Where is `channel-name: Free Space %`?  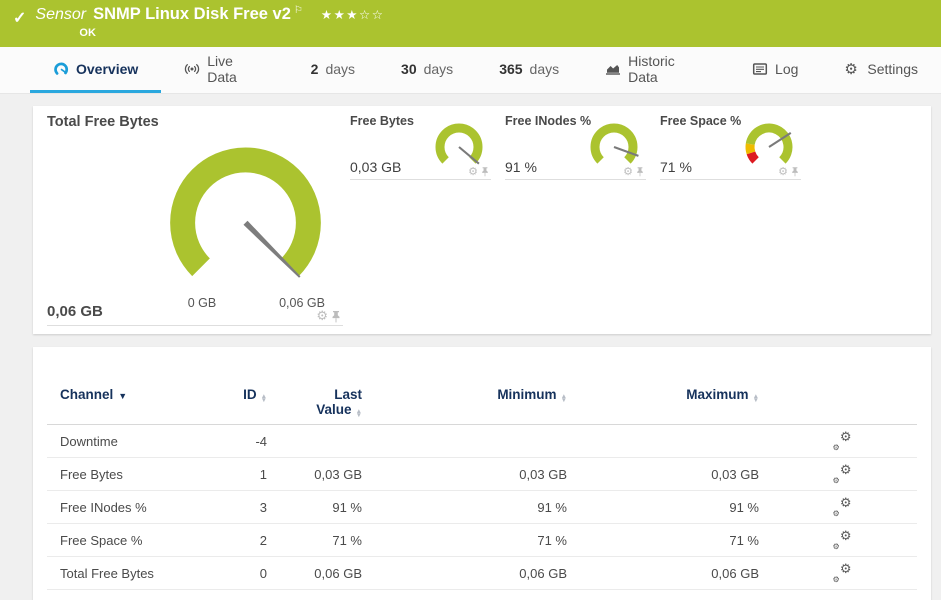
channel-name: Free Space % is located at coordinates (101, 540).